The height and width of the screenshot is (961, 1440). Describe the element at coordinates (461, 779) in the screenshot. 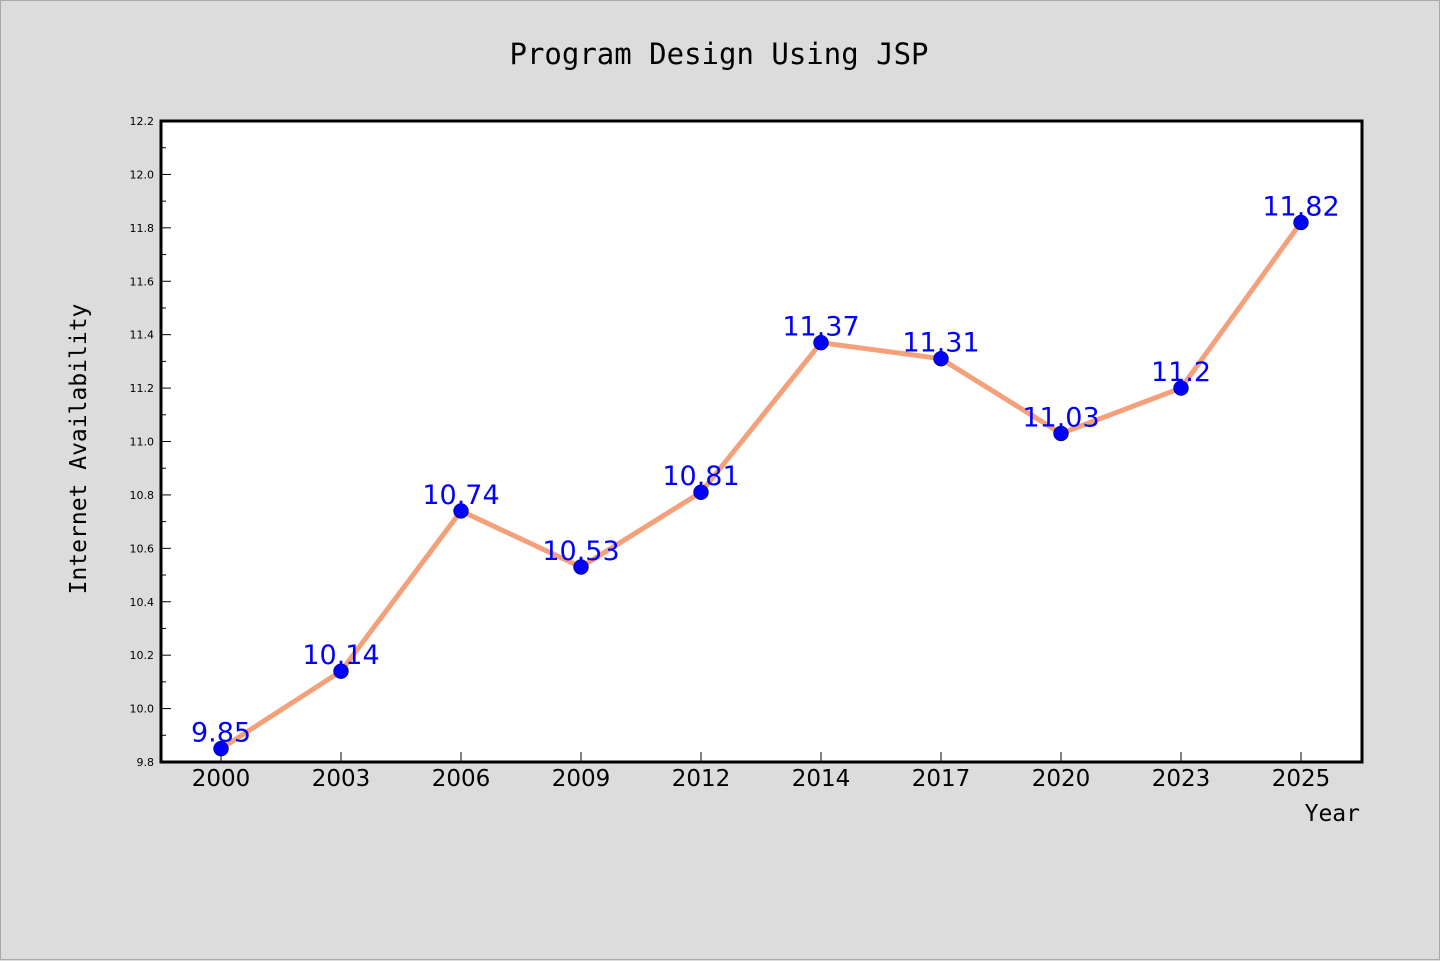

I see `x-tick-label: 2006` at that location.